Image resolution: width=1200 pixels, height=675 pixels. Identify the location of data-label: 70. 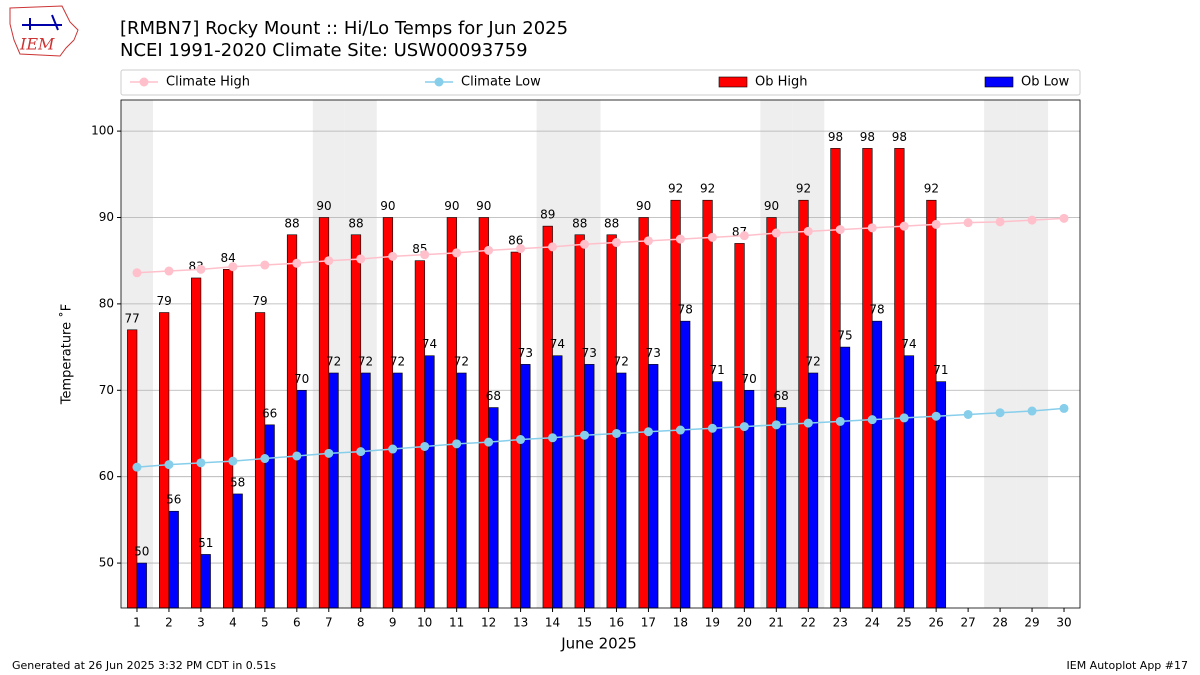
(301, 379).